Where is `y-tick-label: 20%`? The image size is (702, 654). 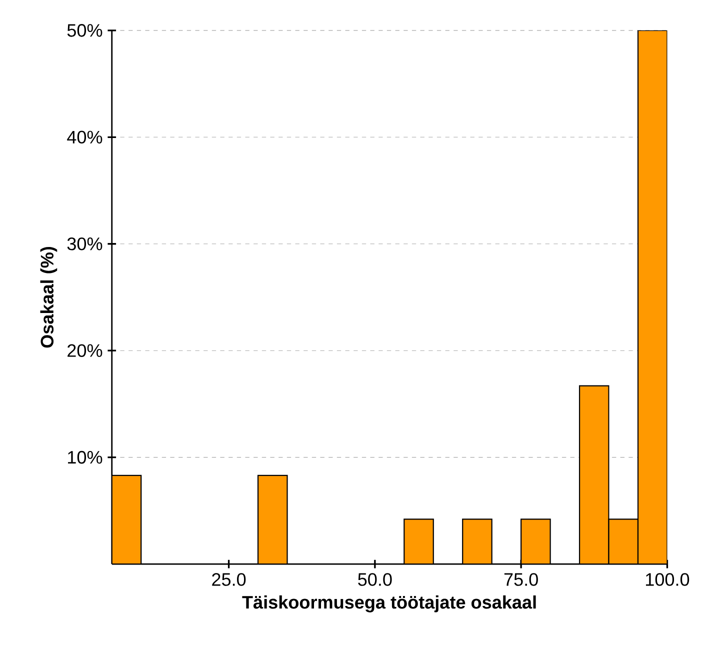 y-tick-label: 20% is located at coordinates (85, 350).